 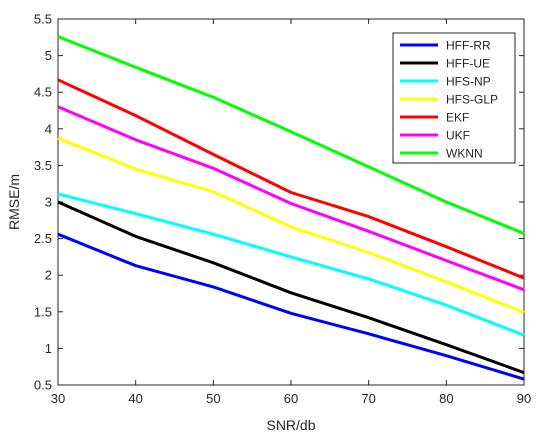 I want to click on legend-label: EKF, so click(x=457, y=118).